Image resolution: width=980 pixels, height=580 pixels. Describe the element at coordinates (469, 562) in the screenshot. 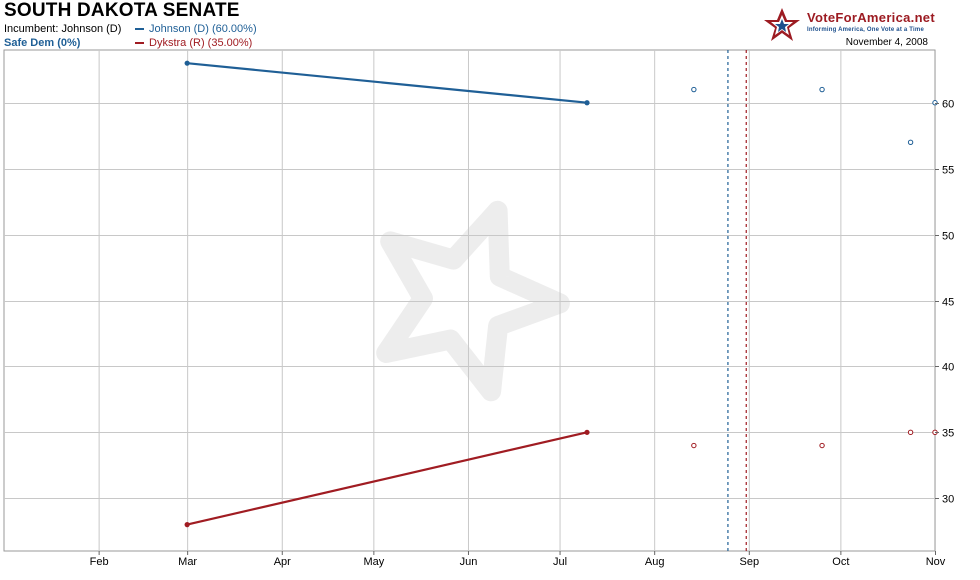

I see `x-tick-label: Jun` at that location.